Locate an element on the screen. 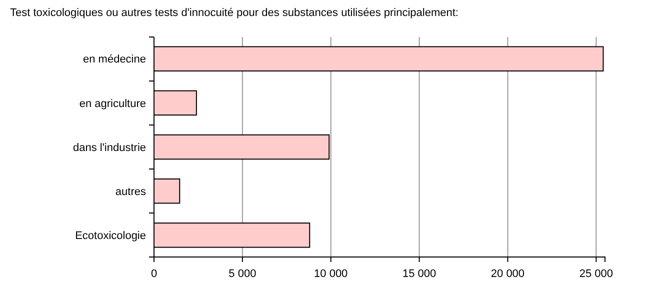 The image size is (661, 297). y-tick-label: autres is located at coordinates (130, 192).